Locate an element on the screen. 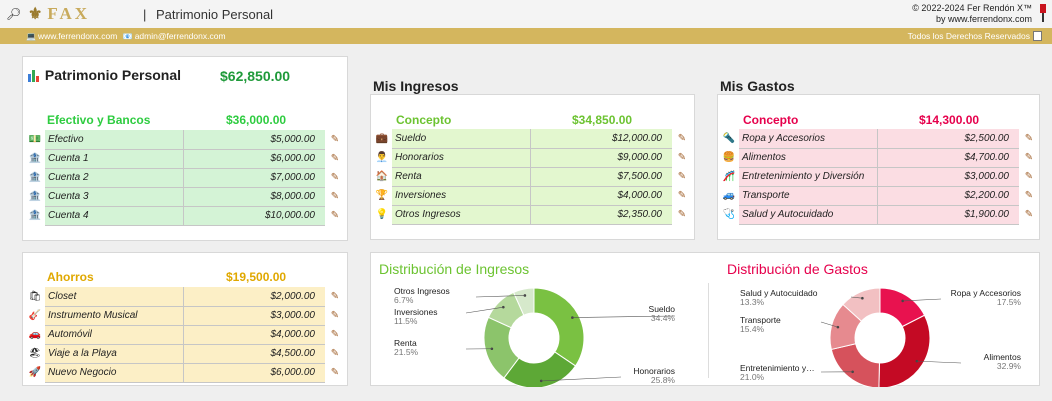 The image size is (1052, 401). email-link: admin@ferrendonx.com is located at coordinates (180, 36).